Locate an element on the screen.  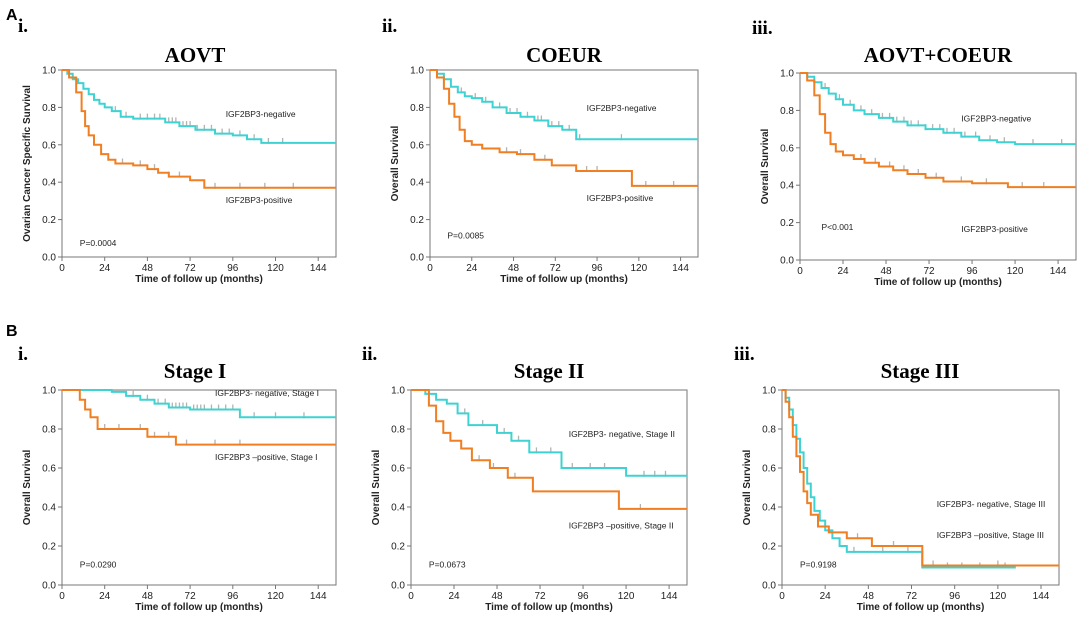
chart-title: Stage II is located at coordinates (549, 371).